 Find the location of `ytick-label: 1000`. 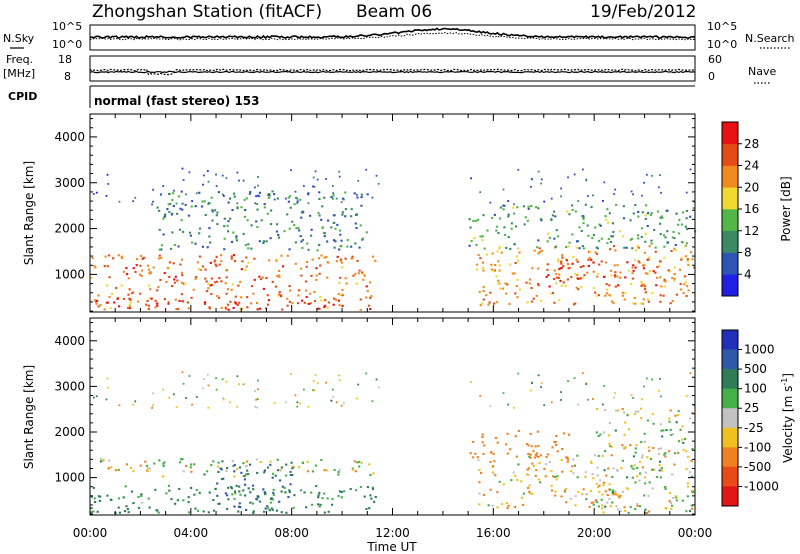

ytick-label: 1000 is located at coordinates (69, 478).